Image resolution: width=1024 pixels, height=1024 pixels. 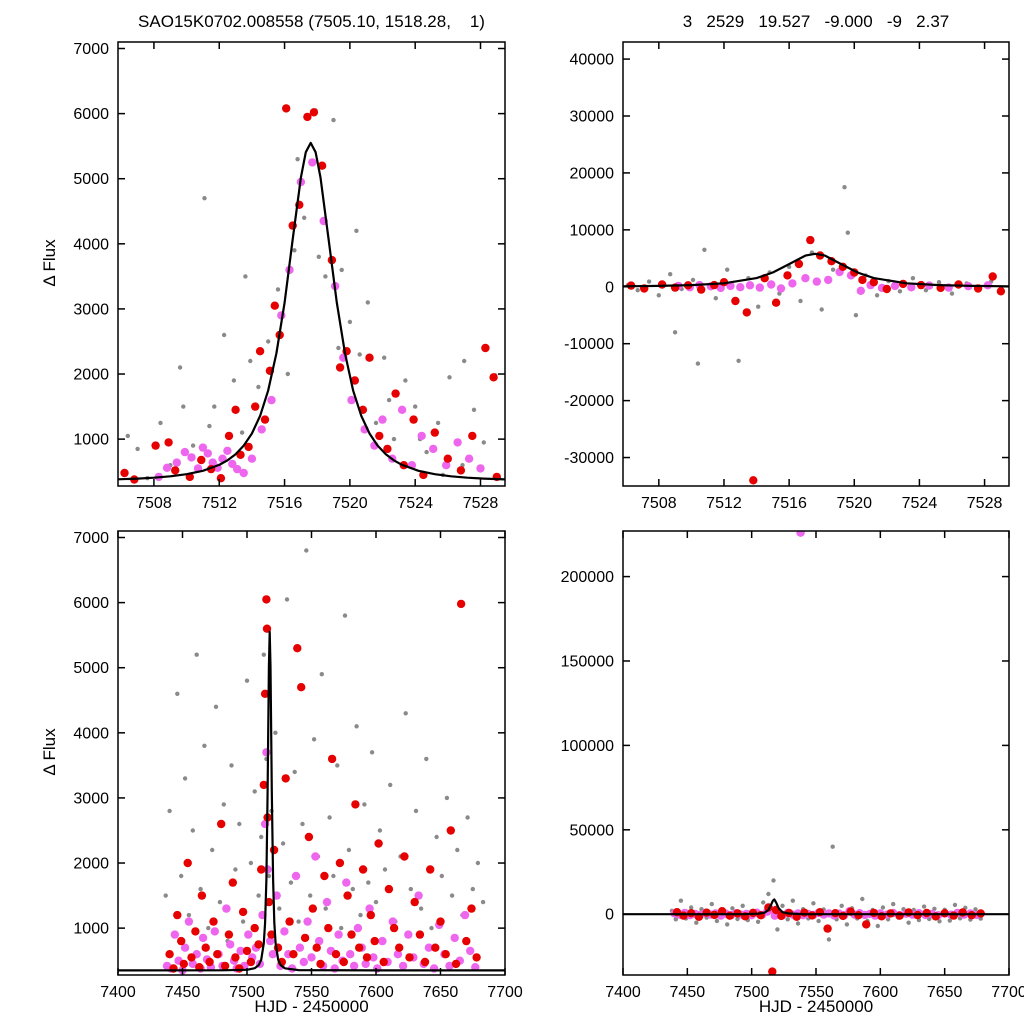 I want to click on y-tick-label: -10000, so click(x=589, y=344).